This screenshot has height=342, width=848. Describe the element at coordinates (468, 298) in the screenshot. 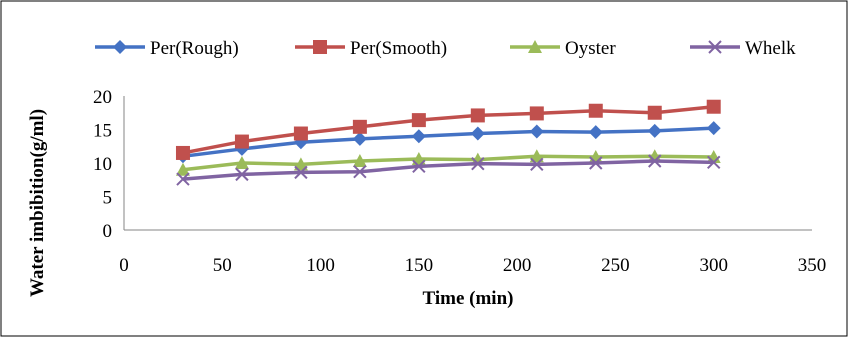

I see `x-axis-title: Time (min)` at that location.